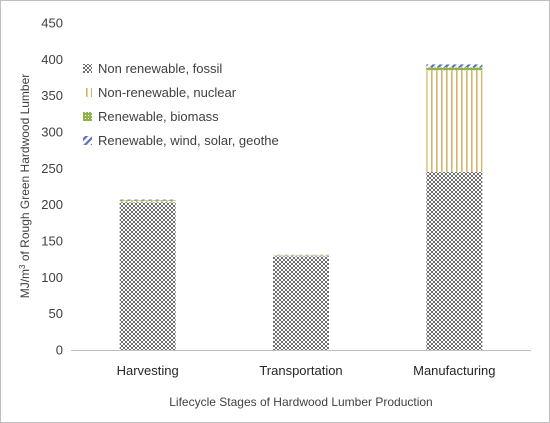 Image resolution: width=550 pixels, height=423 pixels. I want to click on y-tick-label: 50, so click(56, 313).